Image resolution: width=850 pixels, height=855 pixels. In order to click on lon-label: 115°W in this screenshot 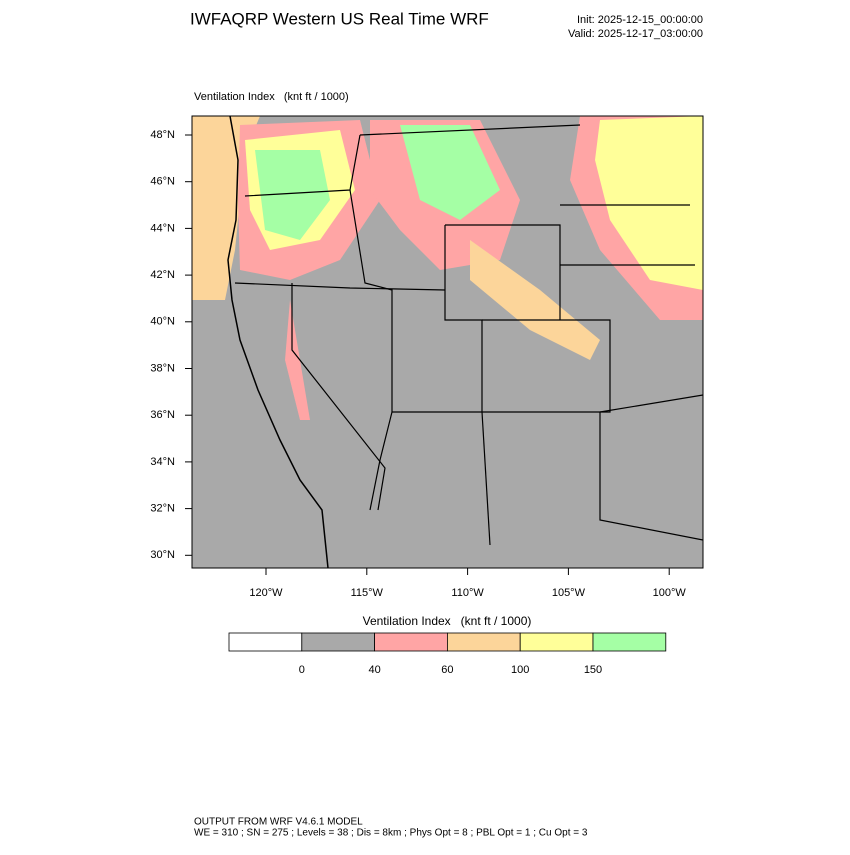, I will do `click(367, 593)`.